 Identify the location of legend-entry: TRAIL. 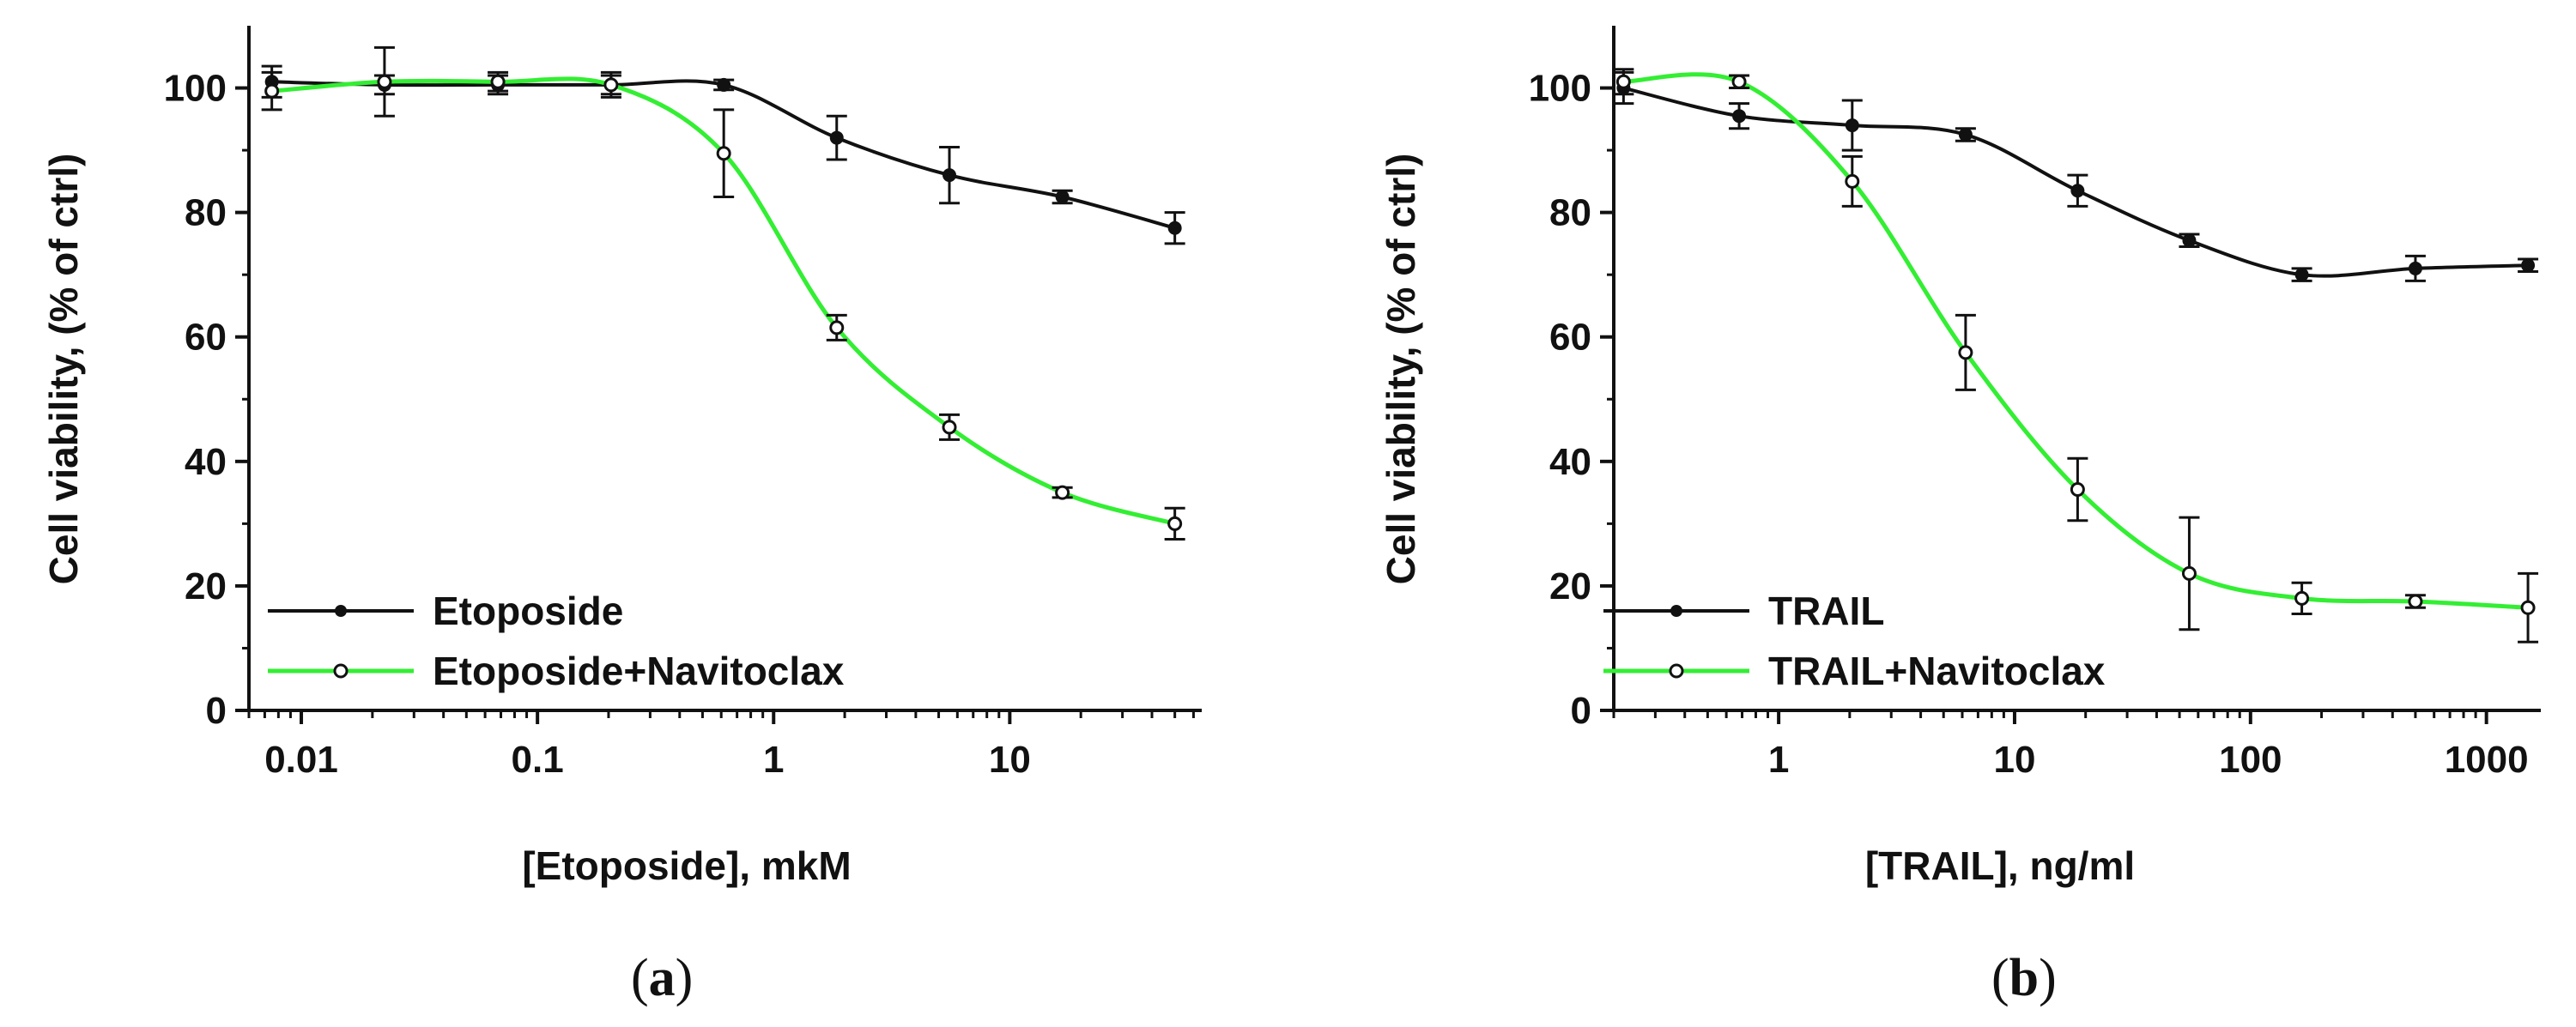
(1743, 611).